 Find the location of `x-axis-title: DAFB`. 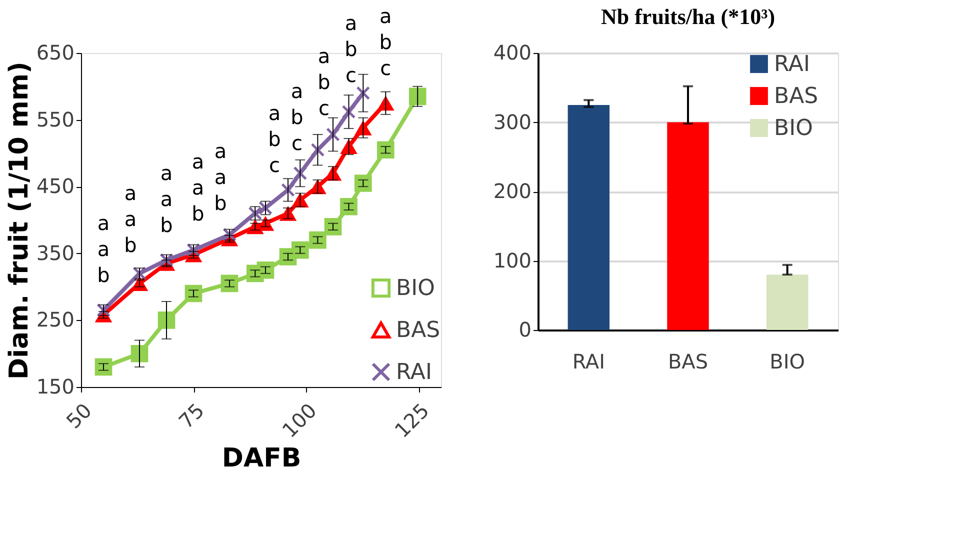

x-axis-title: DAFB is located at coordinates (262, 459).